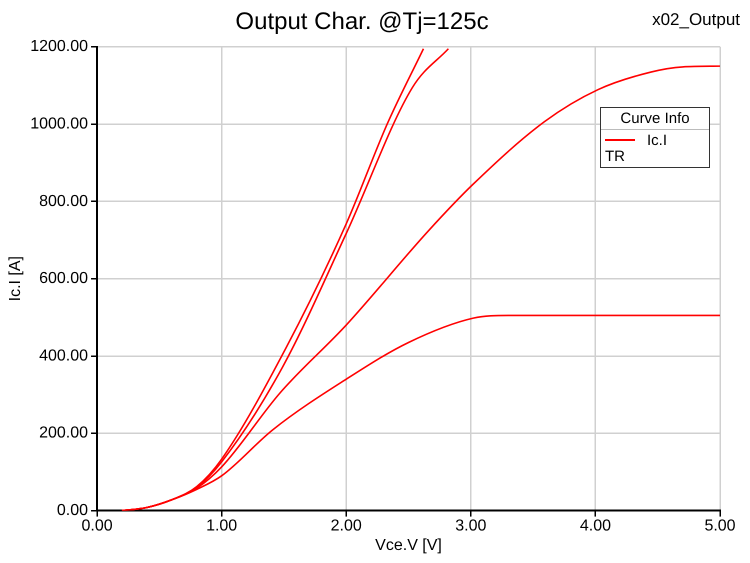 The image size is (750, 563). Describe the element at coordinates (362, 22) in the screenshot. I see `chart-title: Output Char. @Tj=125c` at that location.